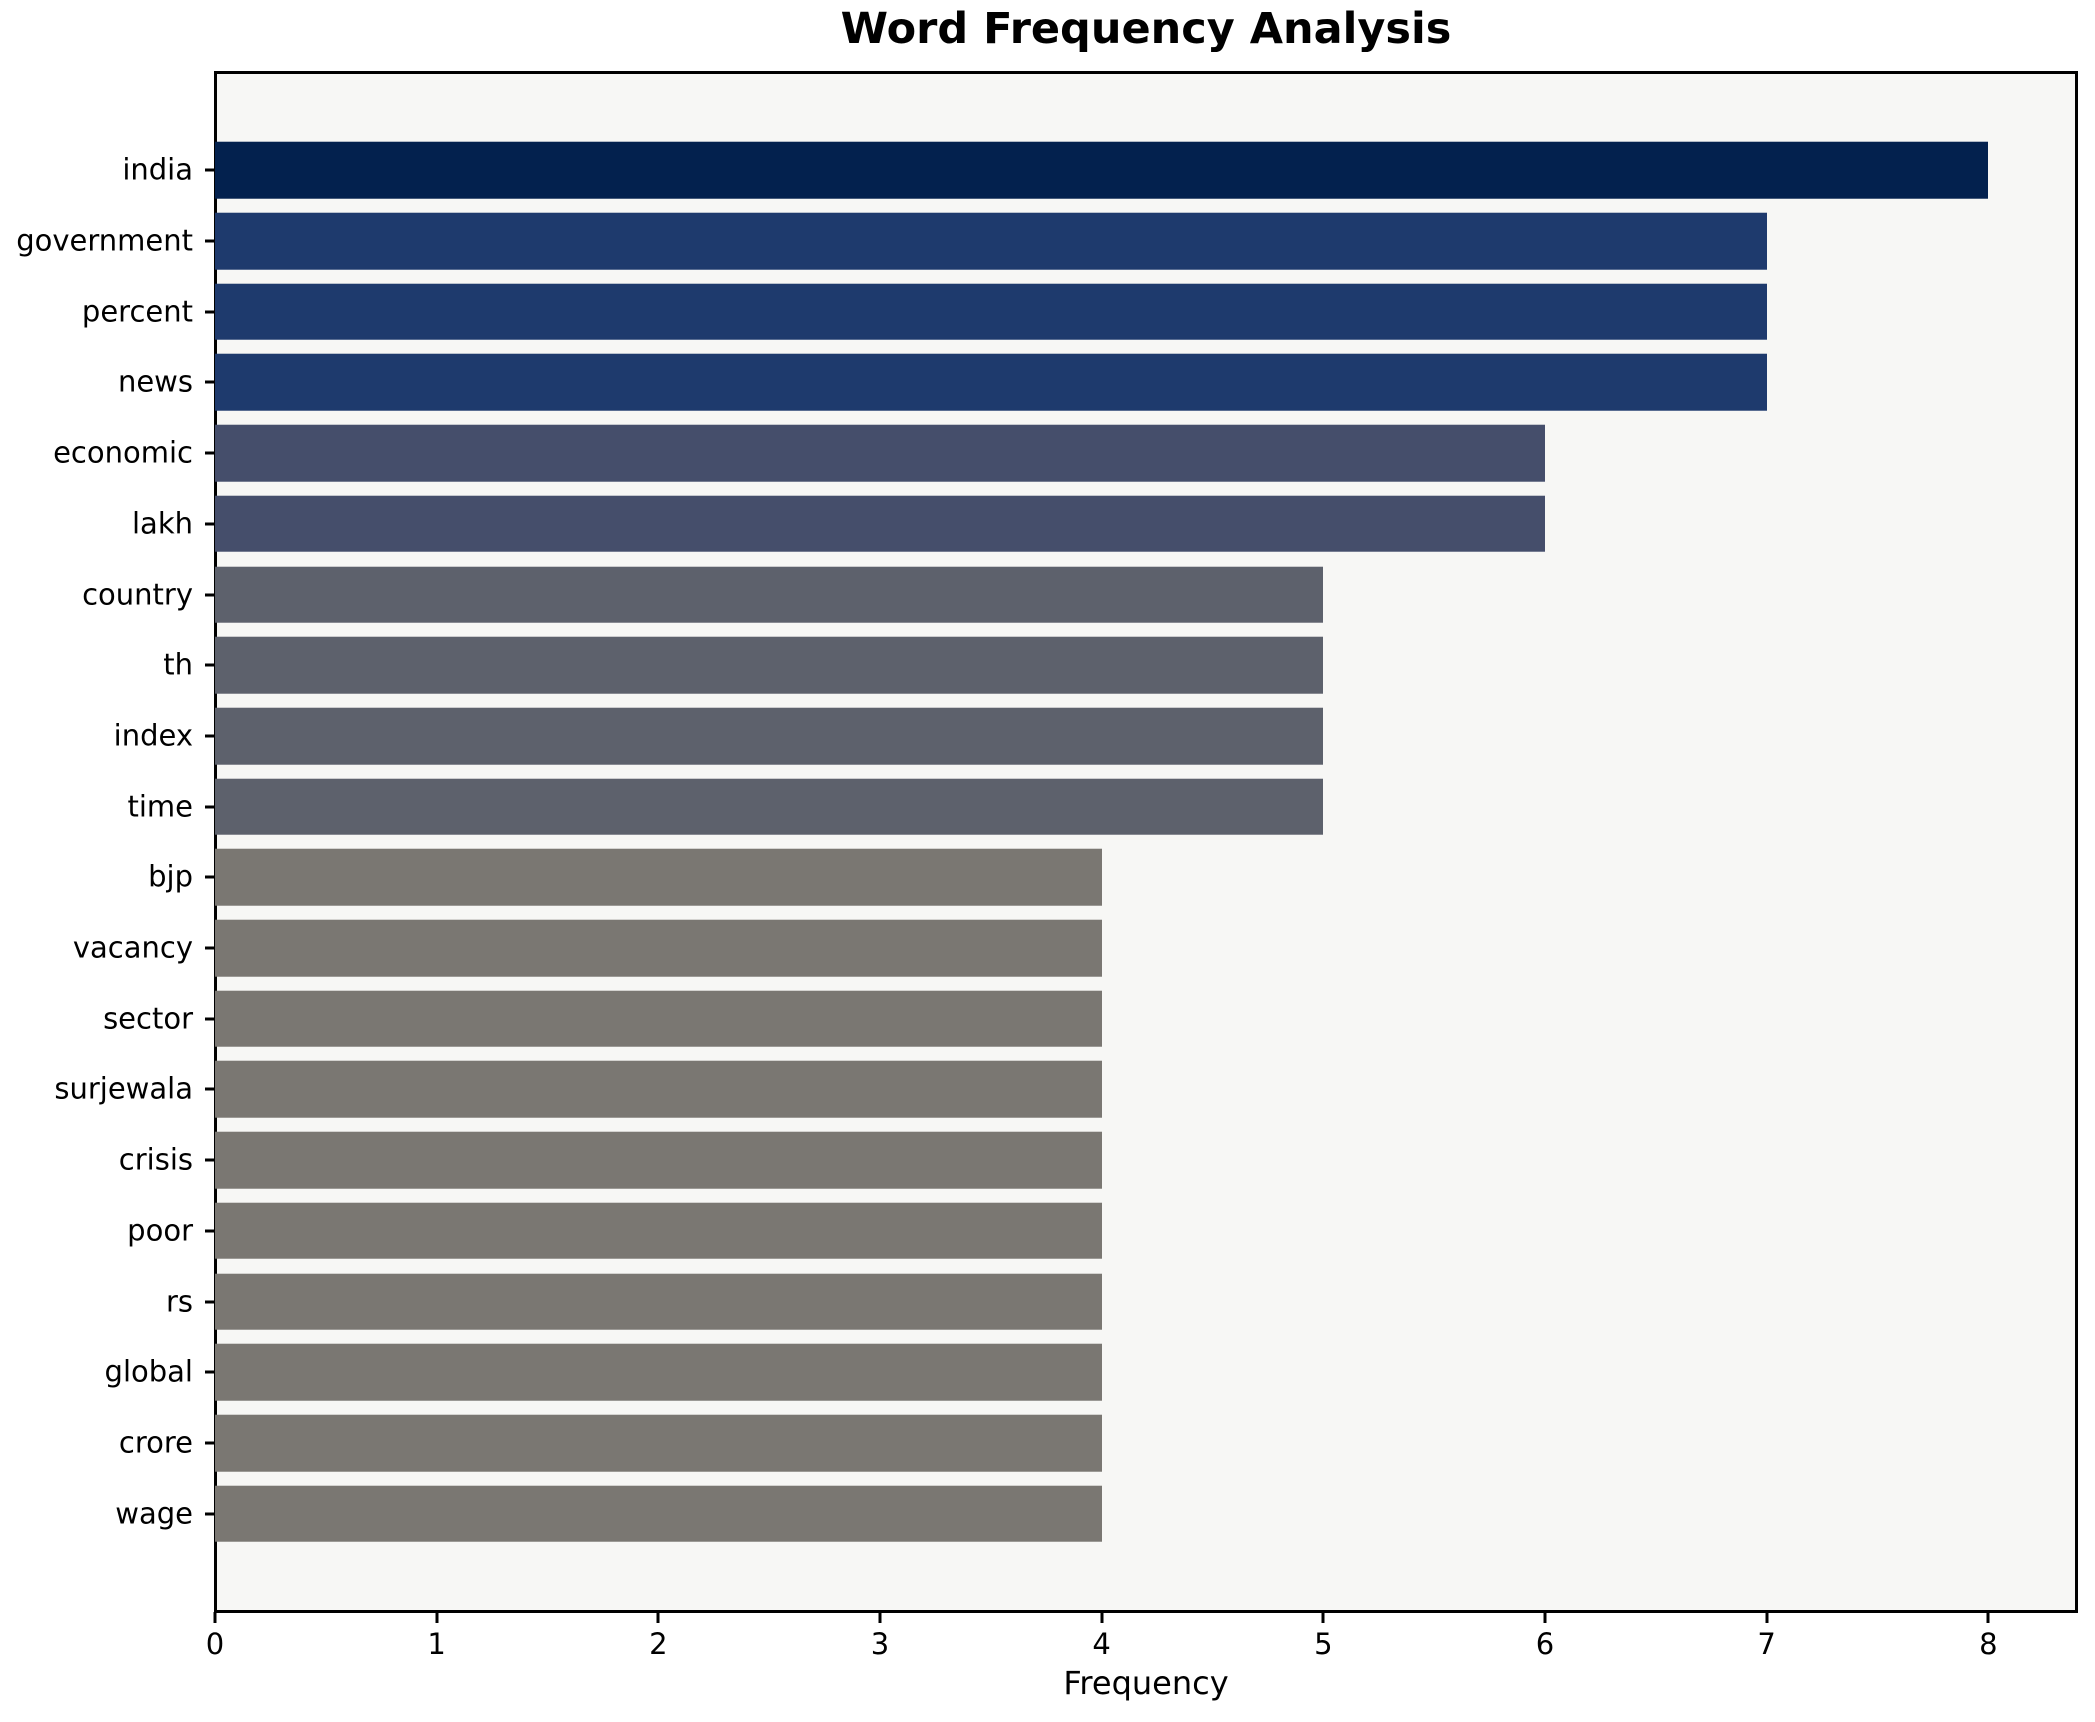 The image size is (2095, 1722). What do you see at coordinates (1146, 29) in the screenshot?
I see `chart-title: Word Frequency Analysis` at bounding box center [1146, 29].